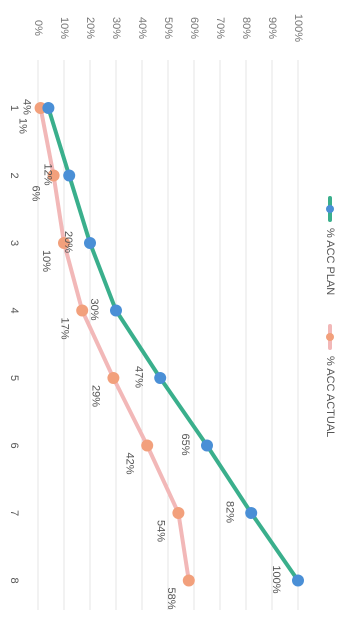 This screenshot has width=360, height=626. Describe the element at coordinates (94, 309) in the screenshot. I see `data-label: 30%` at that location.